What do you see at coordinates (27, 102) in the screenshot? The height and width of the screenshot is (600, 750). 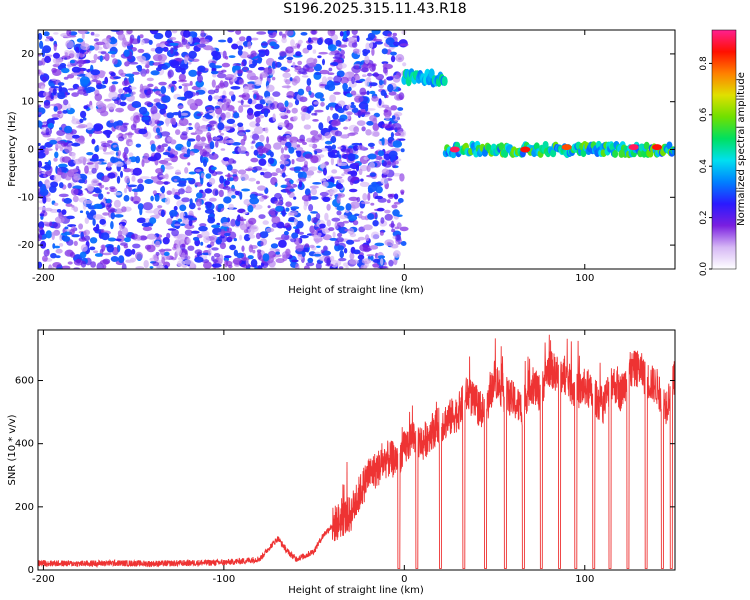 I see `y-tick-label: 10` at bounding box center [27, 102].